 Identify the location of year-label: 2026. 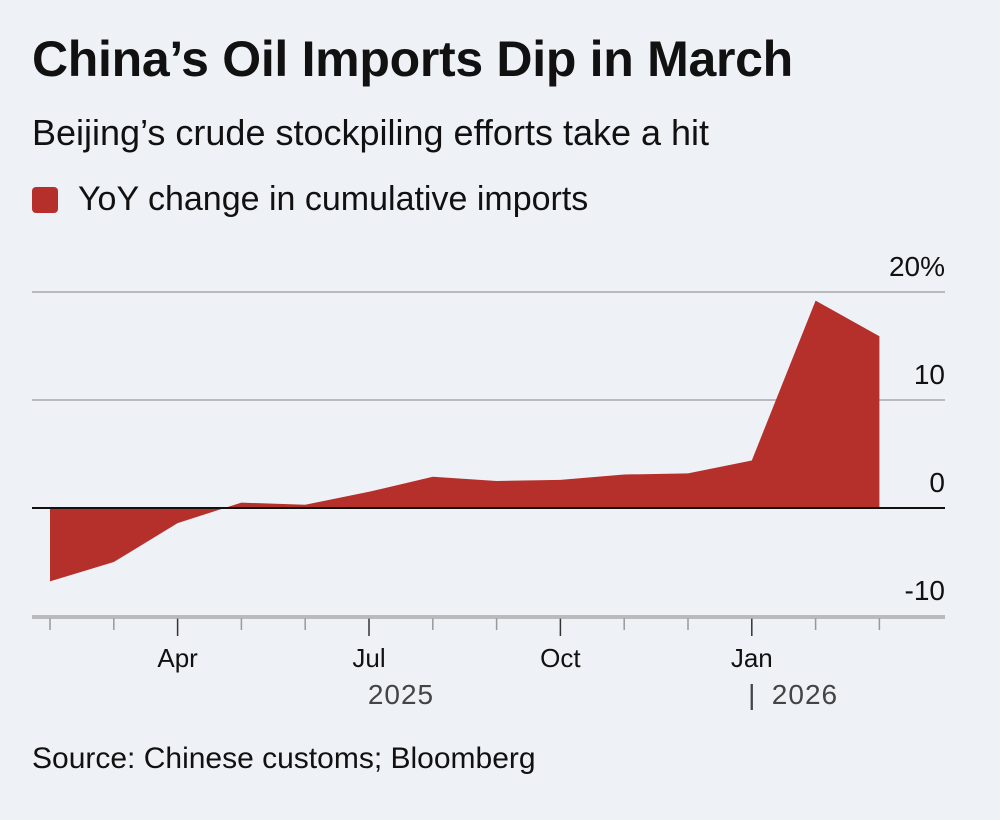
(805, 694).